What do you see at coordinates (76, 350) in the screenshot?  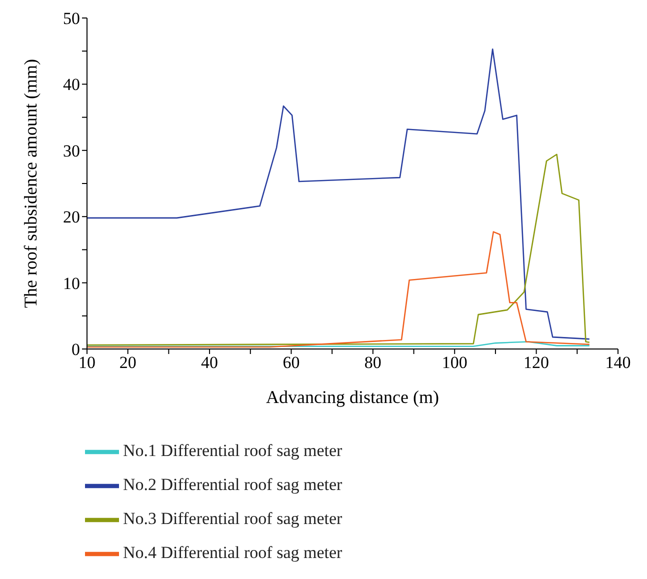 I see `y-tick-label: 0` at bounding box center [76, 350].